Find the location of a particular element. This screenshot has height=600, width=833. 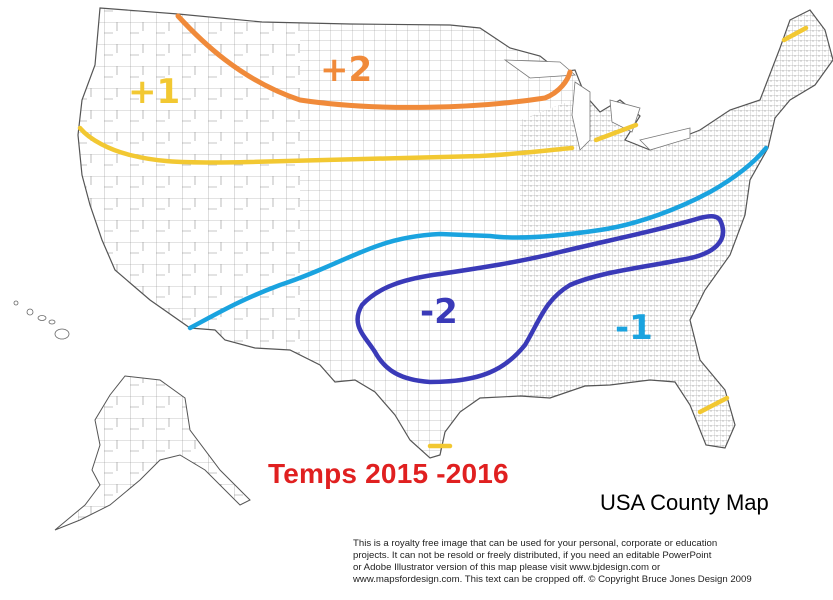

yellow-segment-michigan is located at coordinates (616, 132).